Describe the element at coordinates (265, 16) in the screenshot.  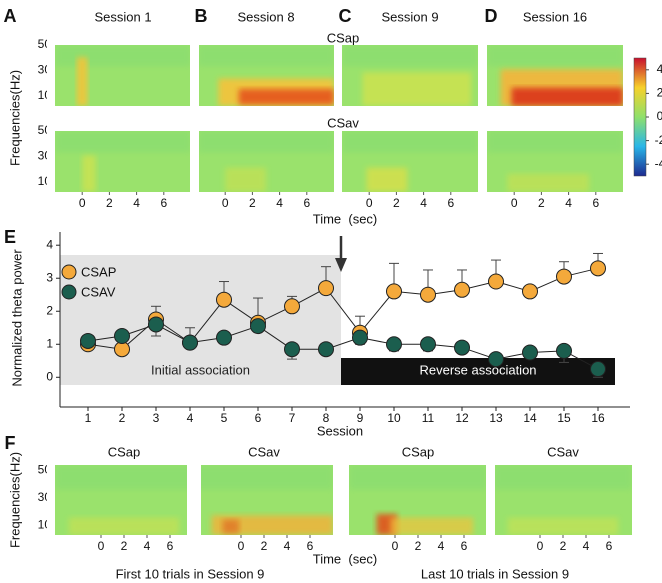
I see `panel-title: Session 8` at that location.